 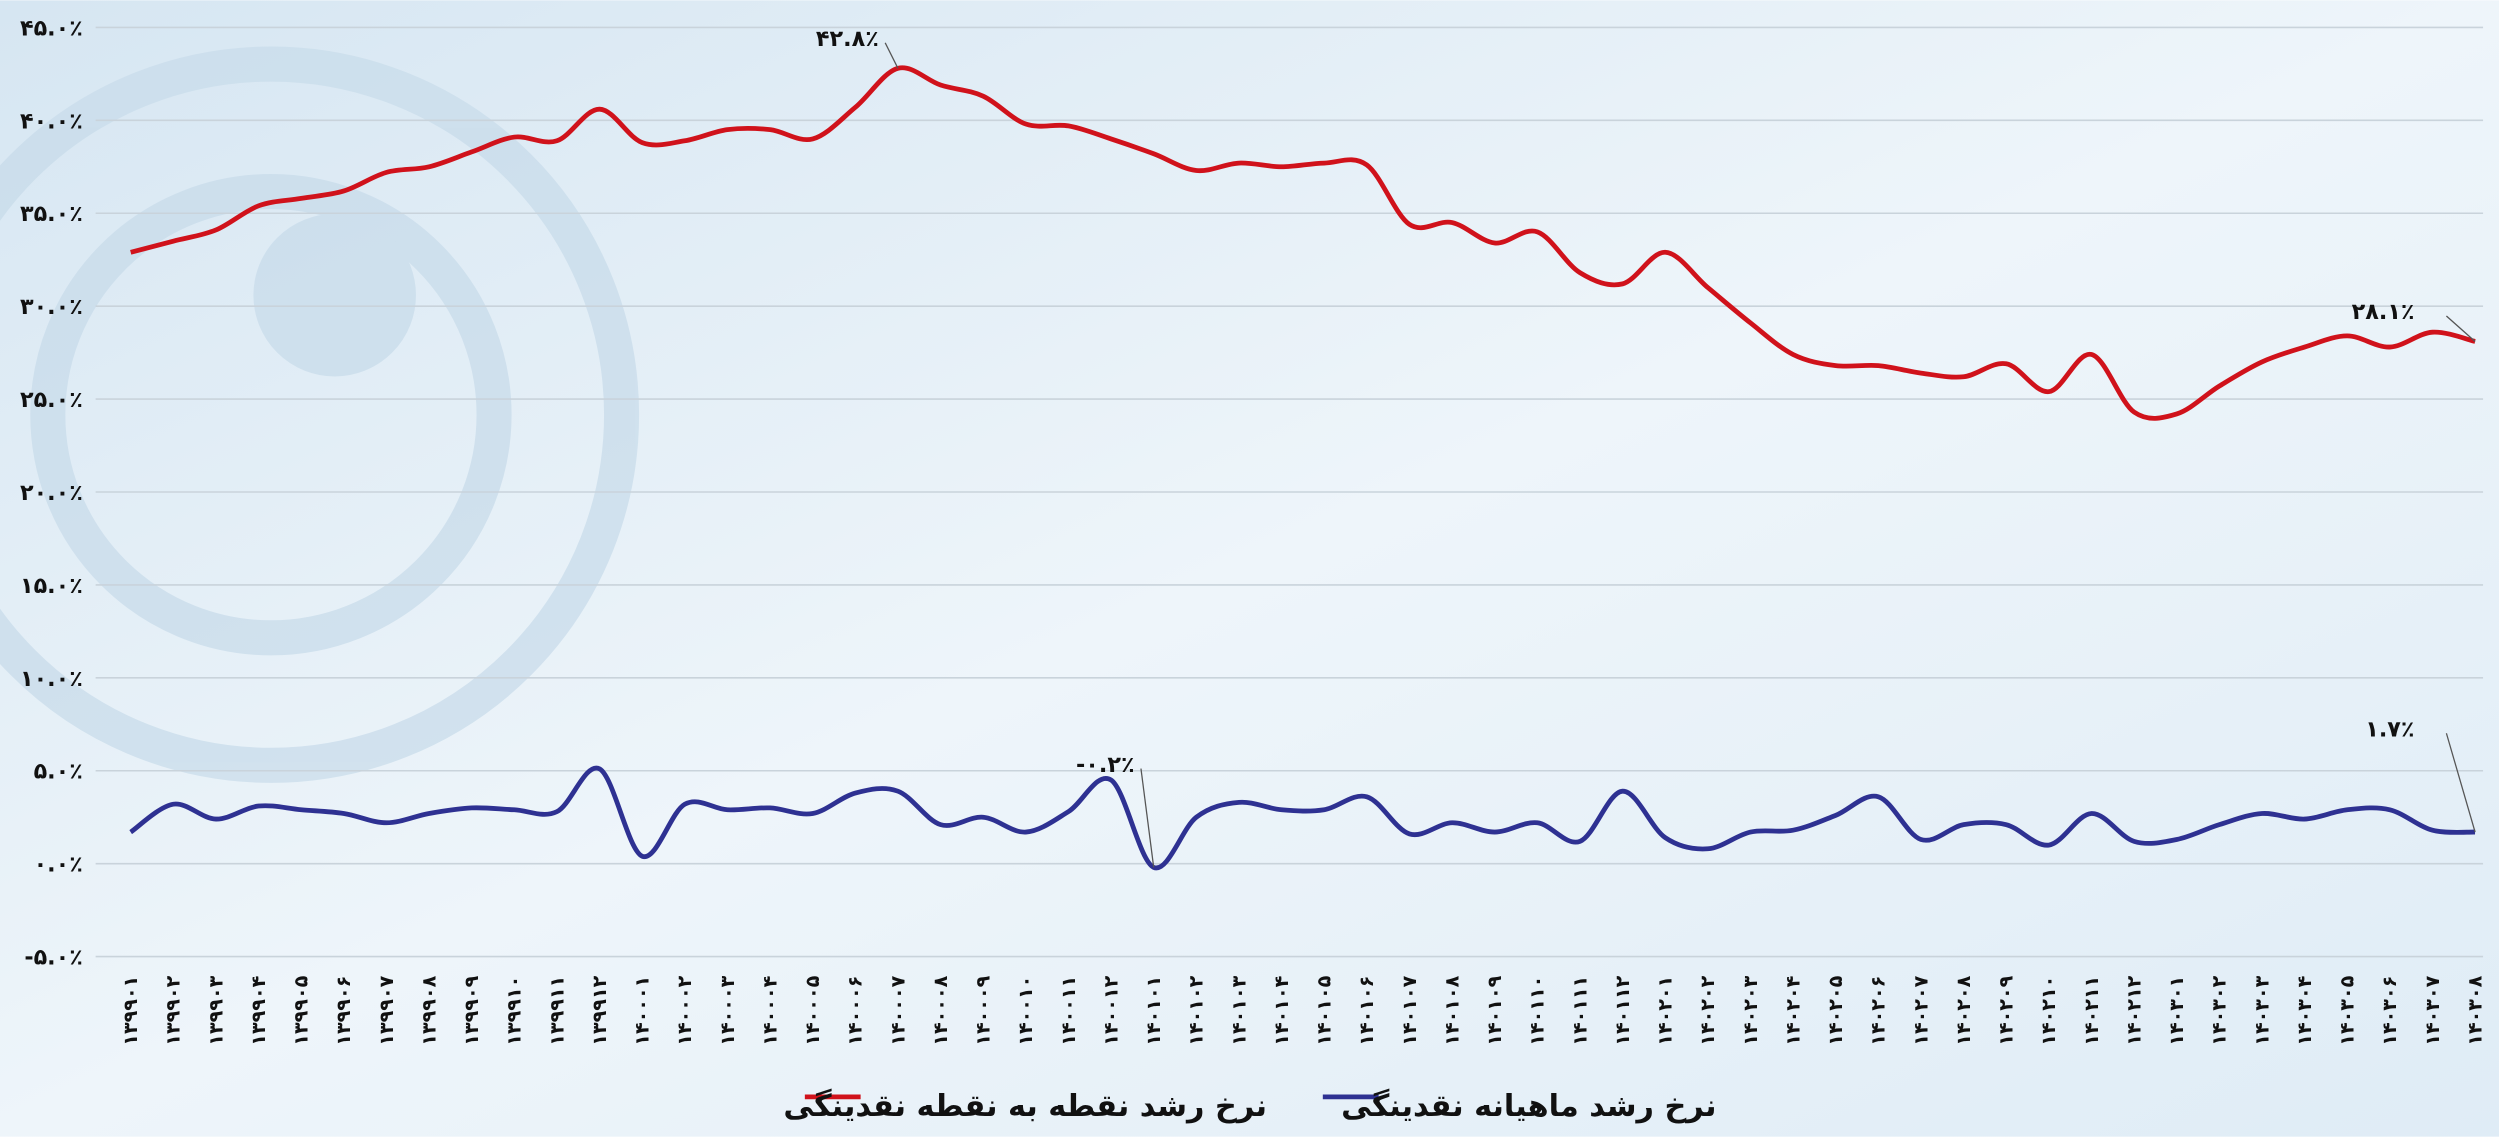 I want to click on x-tick-label: ۱۴۰۰۰۹, so click(x=983, y=1010).